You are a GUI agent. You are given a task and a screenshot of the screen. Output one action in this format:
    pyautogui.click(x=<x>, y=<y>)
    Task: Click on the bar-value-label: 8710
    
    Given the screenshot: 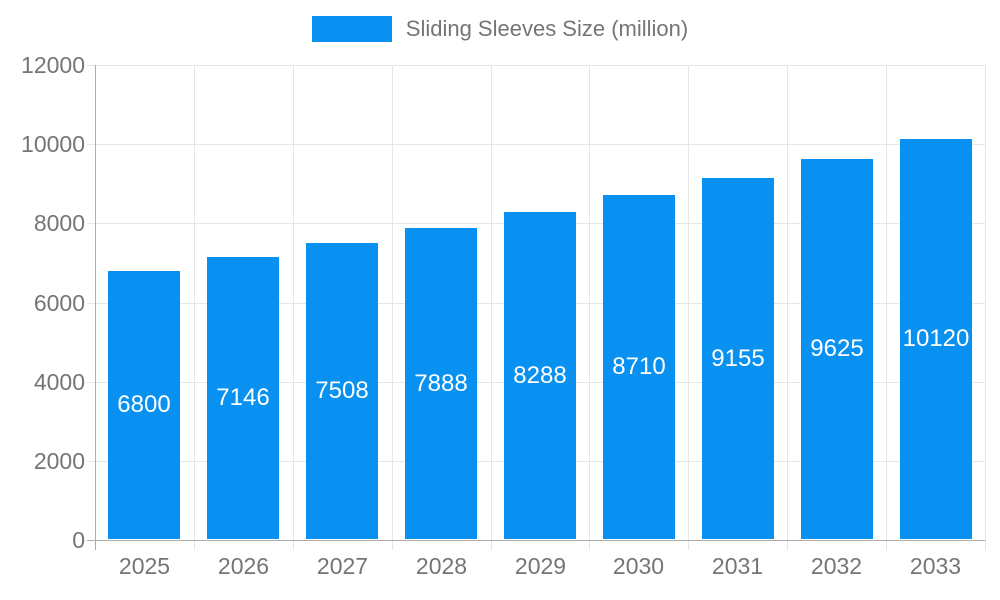 What is the action you would take?
    pyautogui.click(x=639, y=366)
    